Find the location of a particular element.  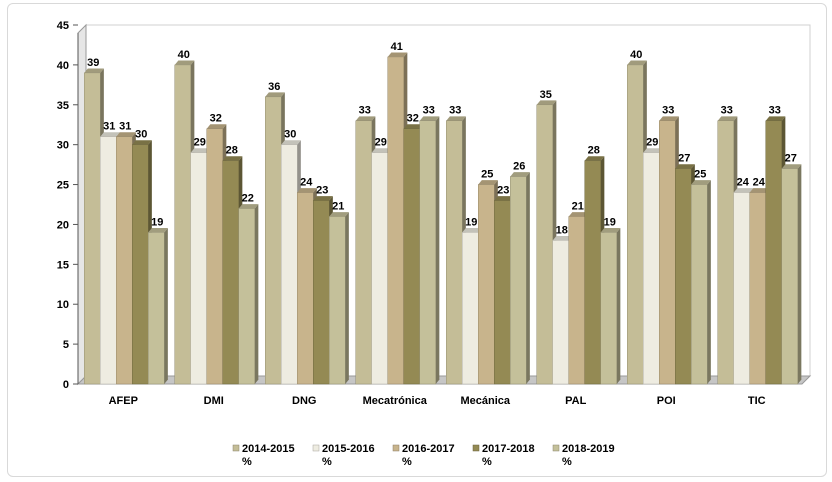

y-tick-label: 40 is located at coordinates (63, 66).